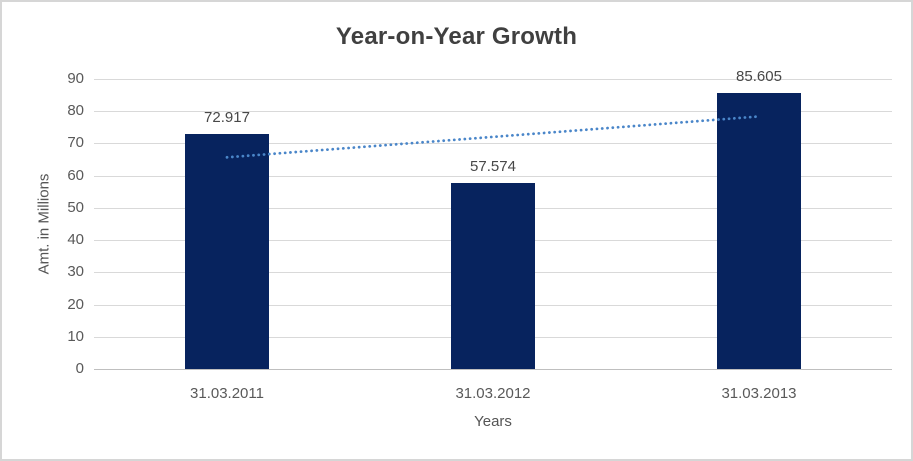 This screenshot has height=461, width=913. What do you see at coordinates (227, 393) in the screenshot?
I see `x-tick-label: 31.03.2011` at bounding box center [227, 393].